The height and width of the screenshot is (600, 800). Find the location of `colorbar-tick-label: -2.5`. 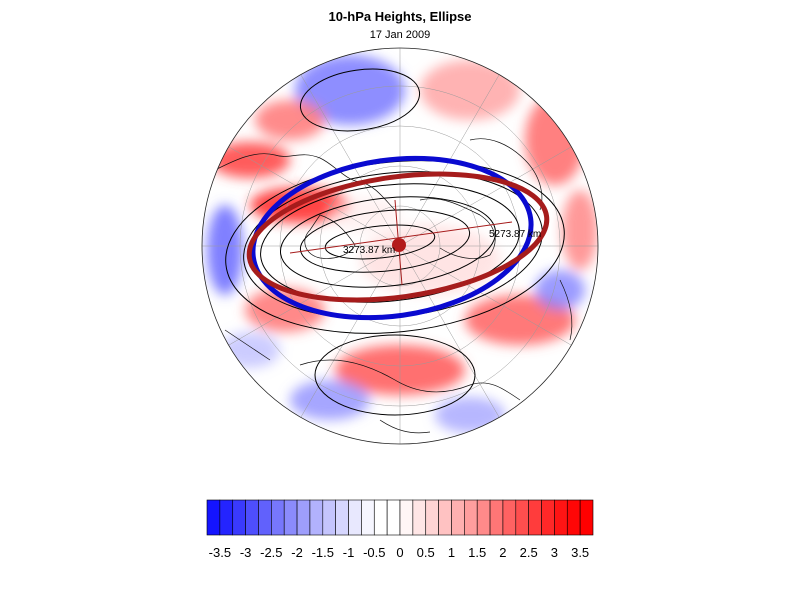

colorbar-tick-label: -2.5 is located at coordinates (271, 552).